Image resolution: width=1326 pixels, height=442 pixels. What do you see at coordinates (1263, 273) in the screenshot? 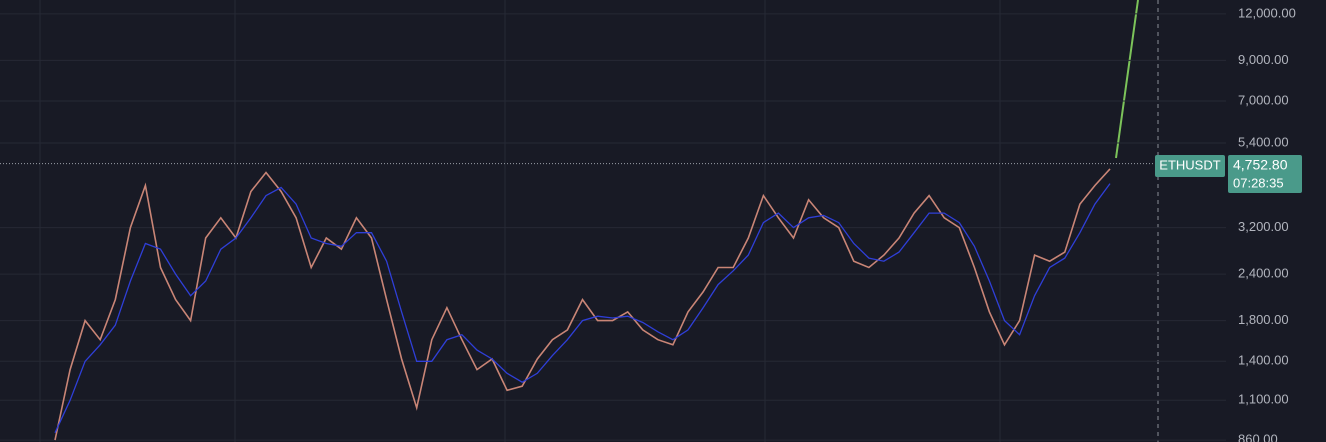
I see `y-tick-label: 2,400.00` at bounding box center [1263, 273].